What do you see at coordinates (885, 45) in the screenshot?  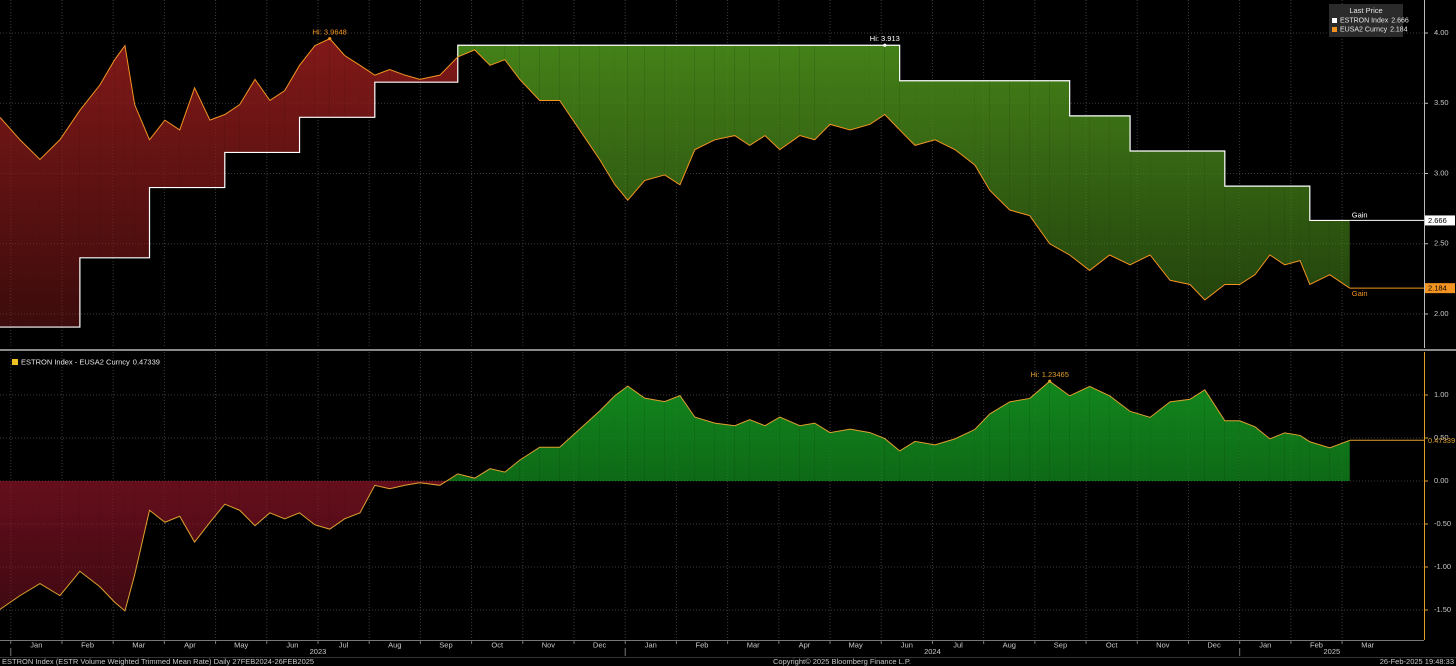 I see `high-marker` at bounding box center [885, 45].